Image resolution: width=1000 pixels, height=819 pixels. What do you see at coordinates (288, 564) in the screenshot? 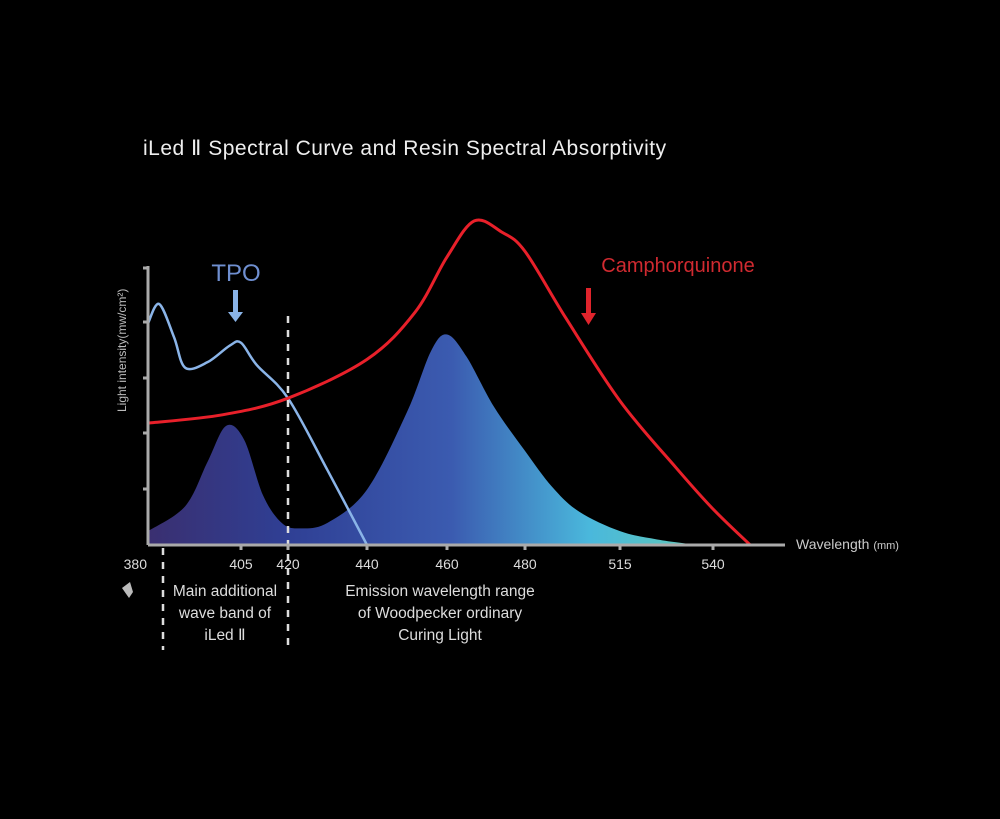
I see `x-tick-label: 420` at bounding box center [288, 564].